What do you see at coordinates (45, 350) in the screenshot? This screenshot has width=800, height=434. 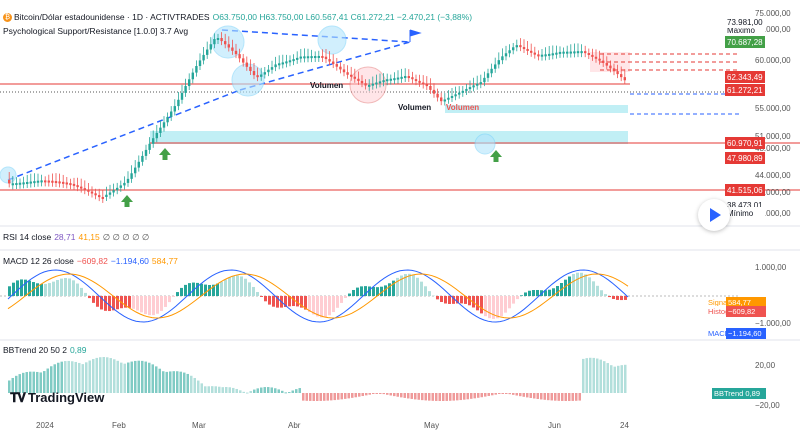 I see `bbtrend-legend: BBTrend 20 50 2 0,89` at bounding box center [45, 350].